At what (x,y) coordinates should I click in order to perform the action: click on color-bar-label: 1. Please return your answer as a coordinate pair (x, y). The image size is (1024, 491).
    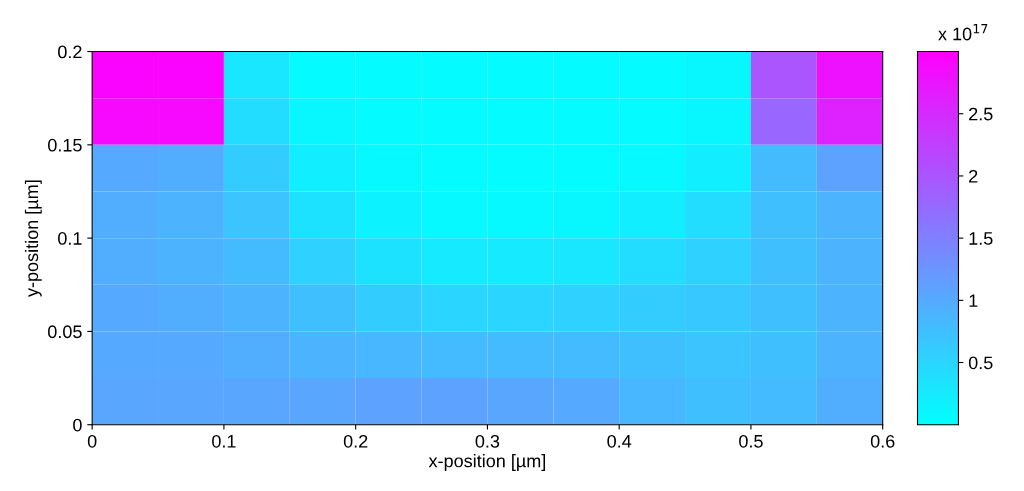
    Looking at the image, I should click on (973, 300).